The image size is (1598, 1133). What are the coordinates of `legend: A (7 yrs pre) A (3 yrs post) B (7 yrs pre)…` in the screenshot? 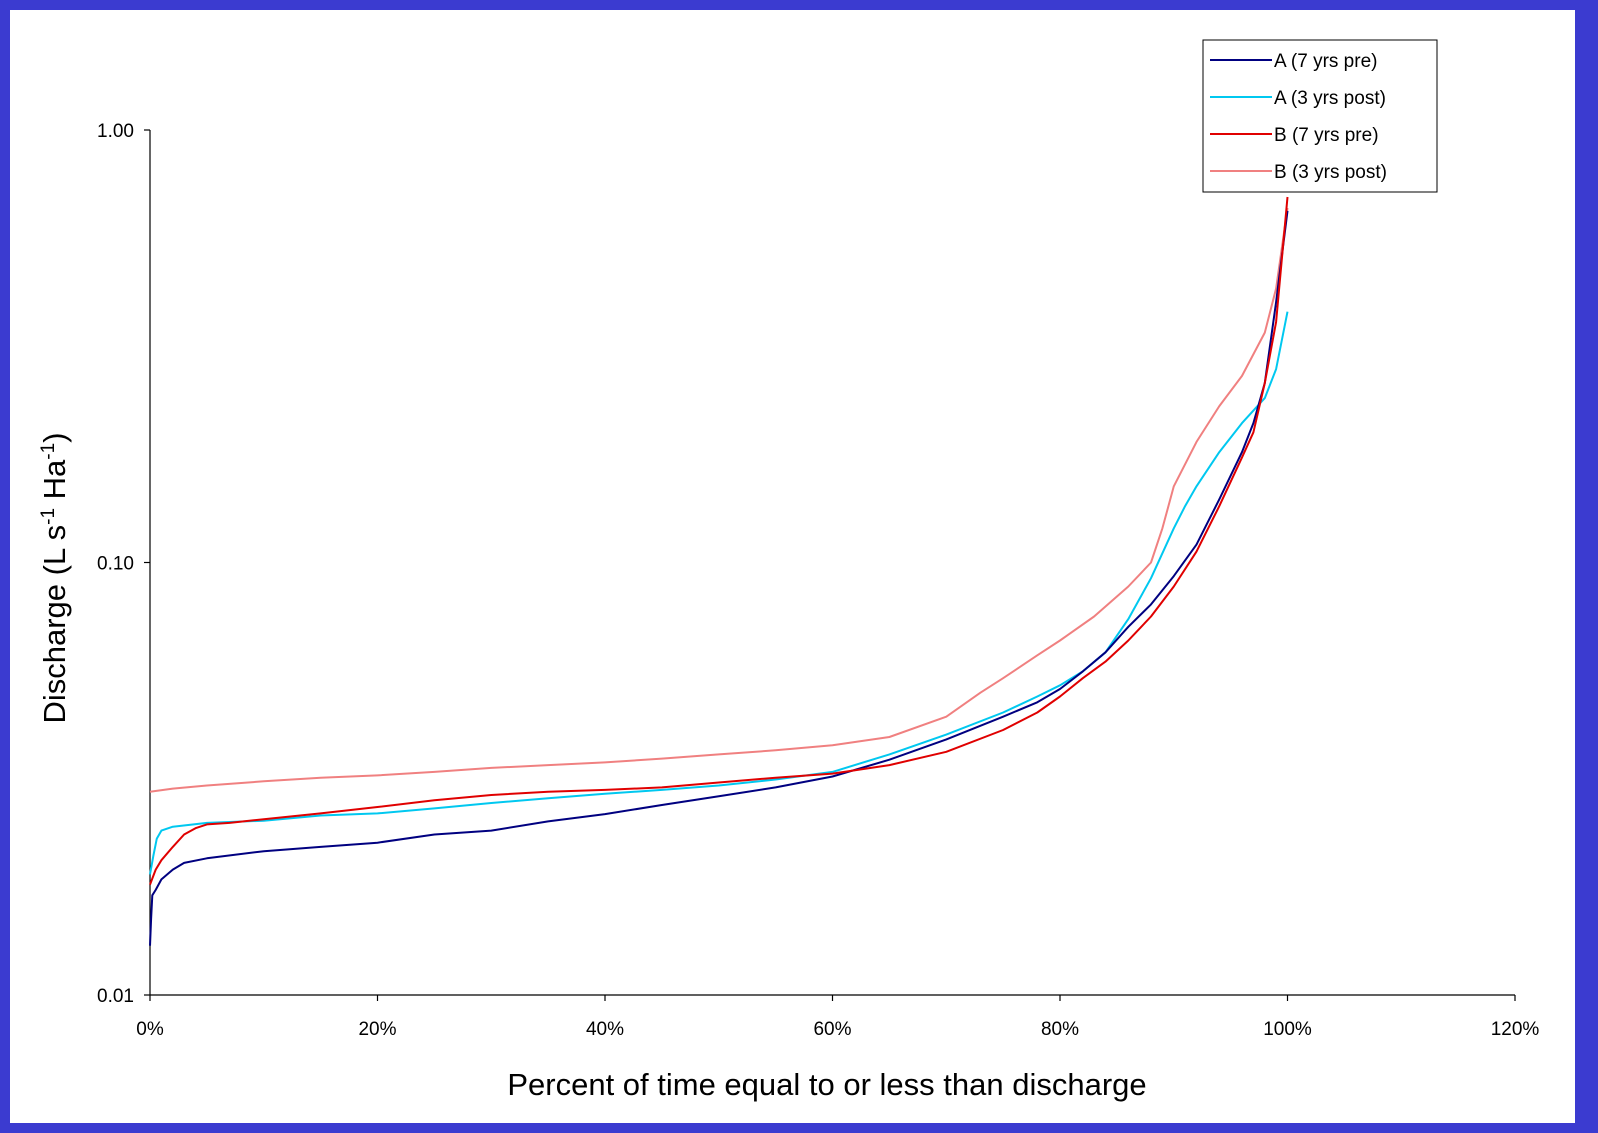 It's located at (1320, 116).